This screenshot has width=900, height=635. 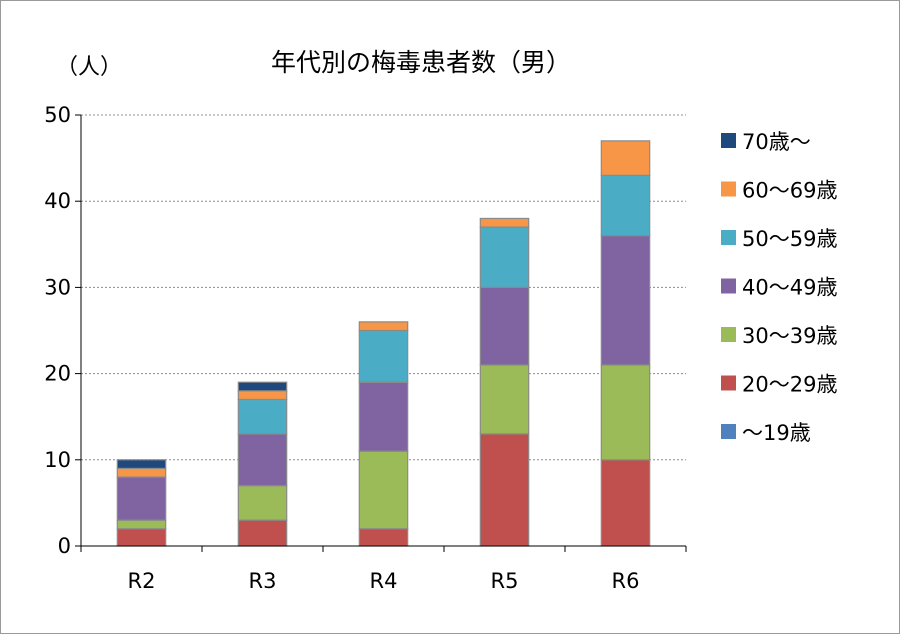 I want to click on y-tick-label: 30, so click(x=57, y=287).